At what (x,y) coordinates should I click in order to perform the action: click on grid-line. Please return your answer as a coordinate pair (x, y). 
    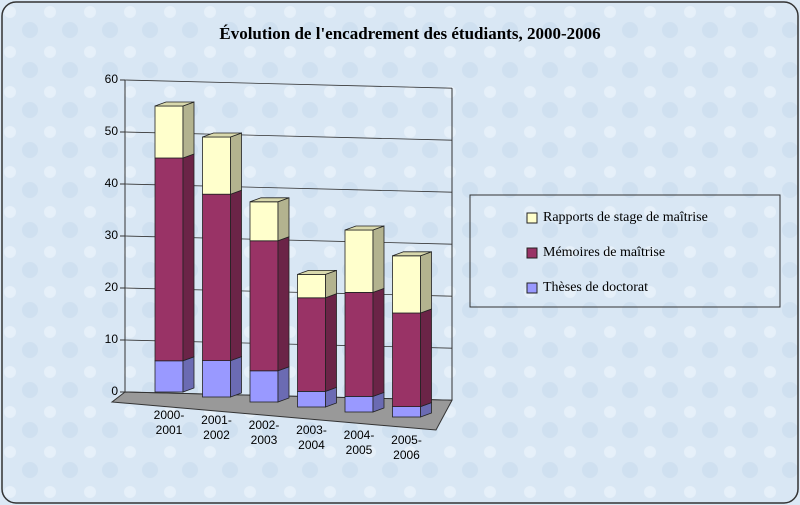
    Looking at the image, I should click on (288, 84).